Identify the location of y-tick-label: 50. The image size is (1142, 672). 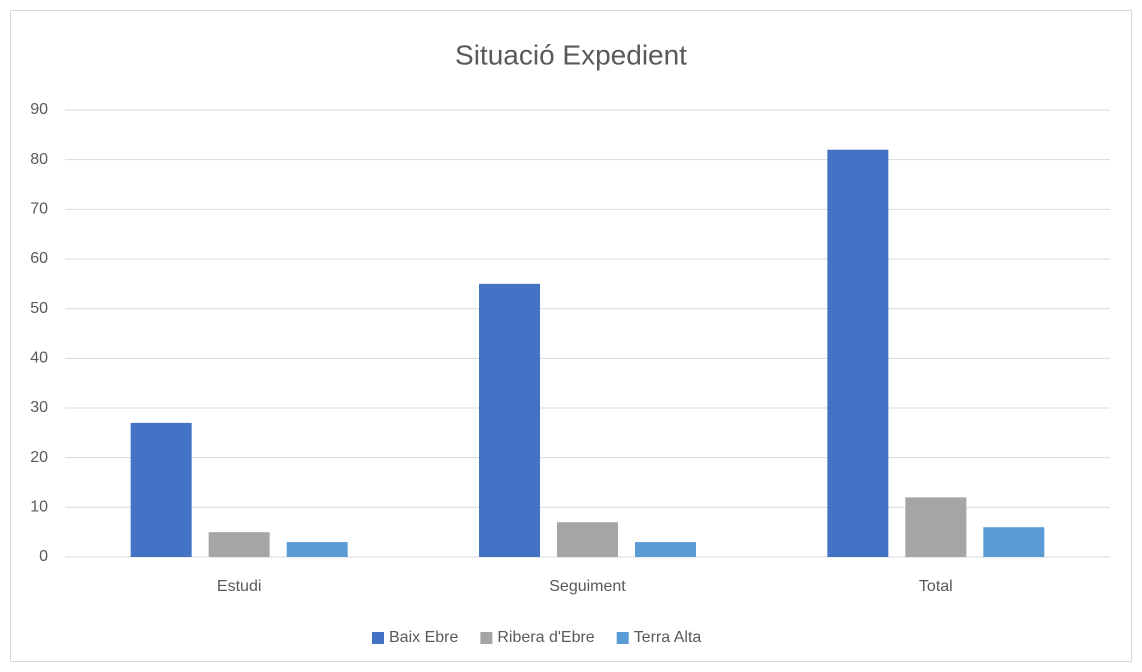
(39, 308).